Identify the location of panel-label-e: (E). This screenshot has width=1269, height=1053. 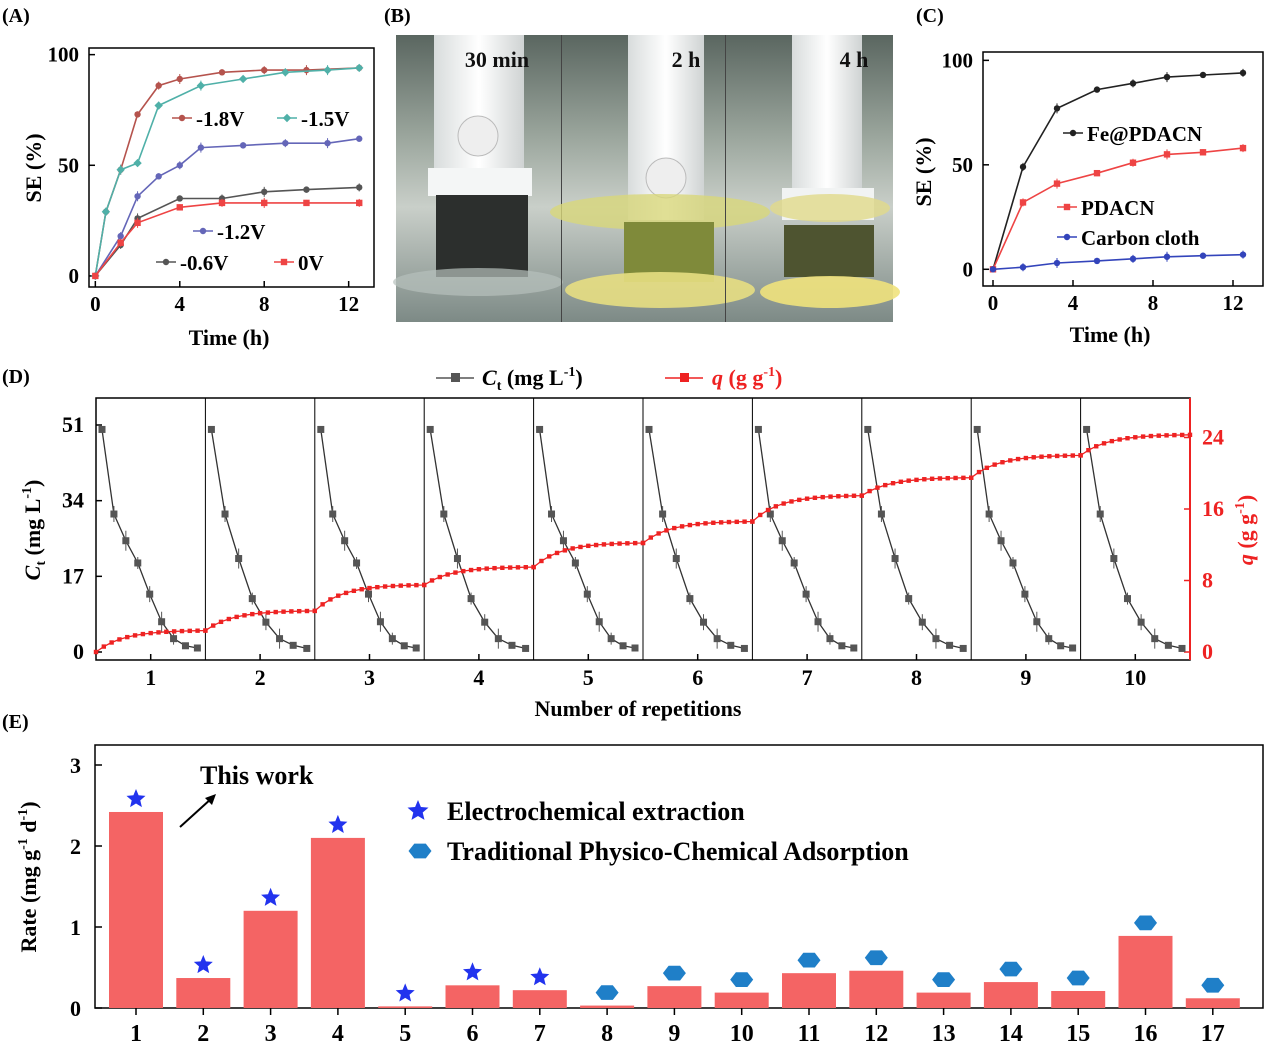
(15, 722).